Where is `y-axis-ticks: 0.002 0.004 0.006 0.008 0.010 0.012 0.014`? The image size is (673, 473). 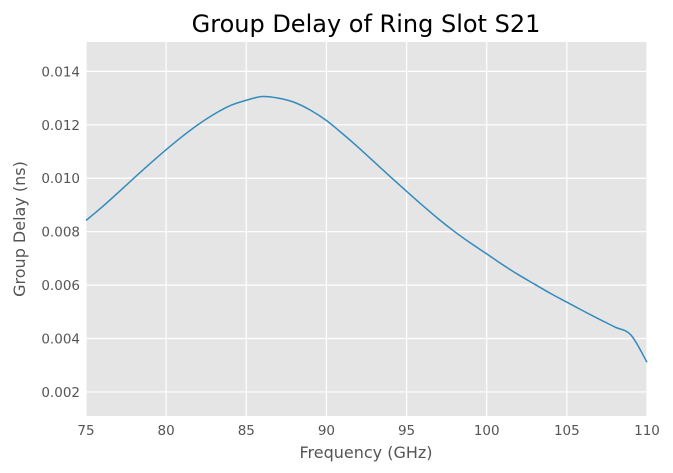
y-axis-ticks: 0.002 0.004 0.006 0.008 0.010 0.012 0.014 is located at coordinates (60, 232).